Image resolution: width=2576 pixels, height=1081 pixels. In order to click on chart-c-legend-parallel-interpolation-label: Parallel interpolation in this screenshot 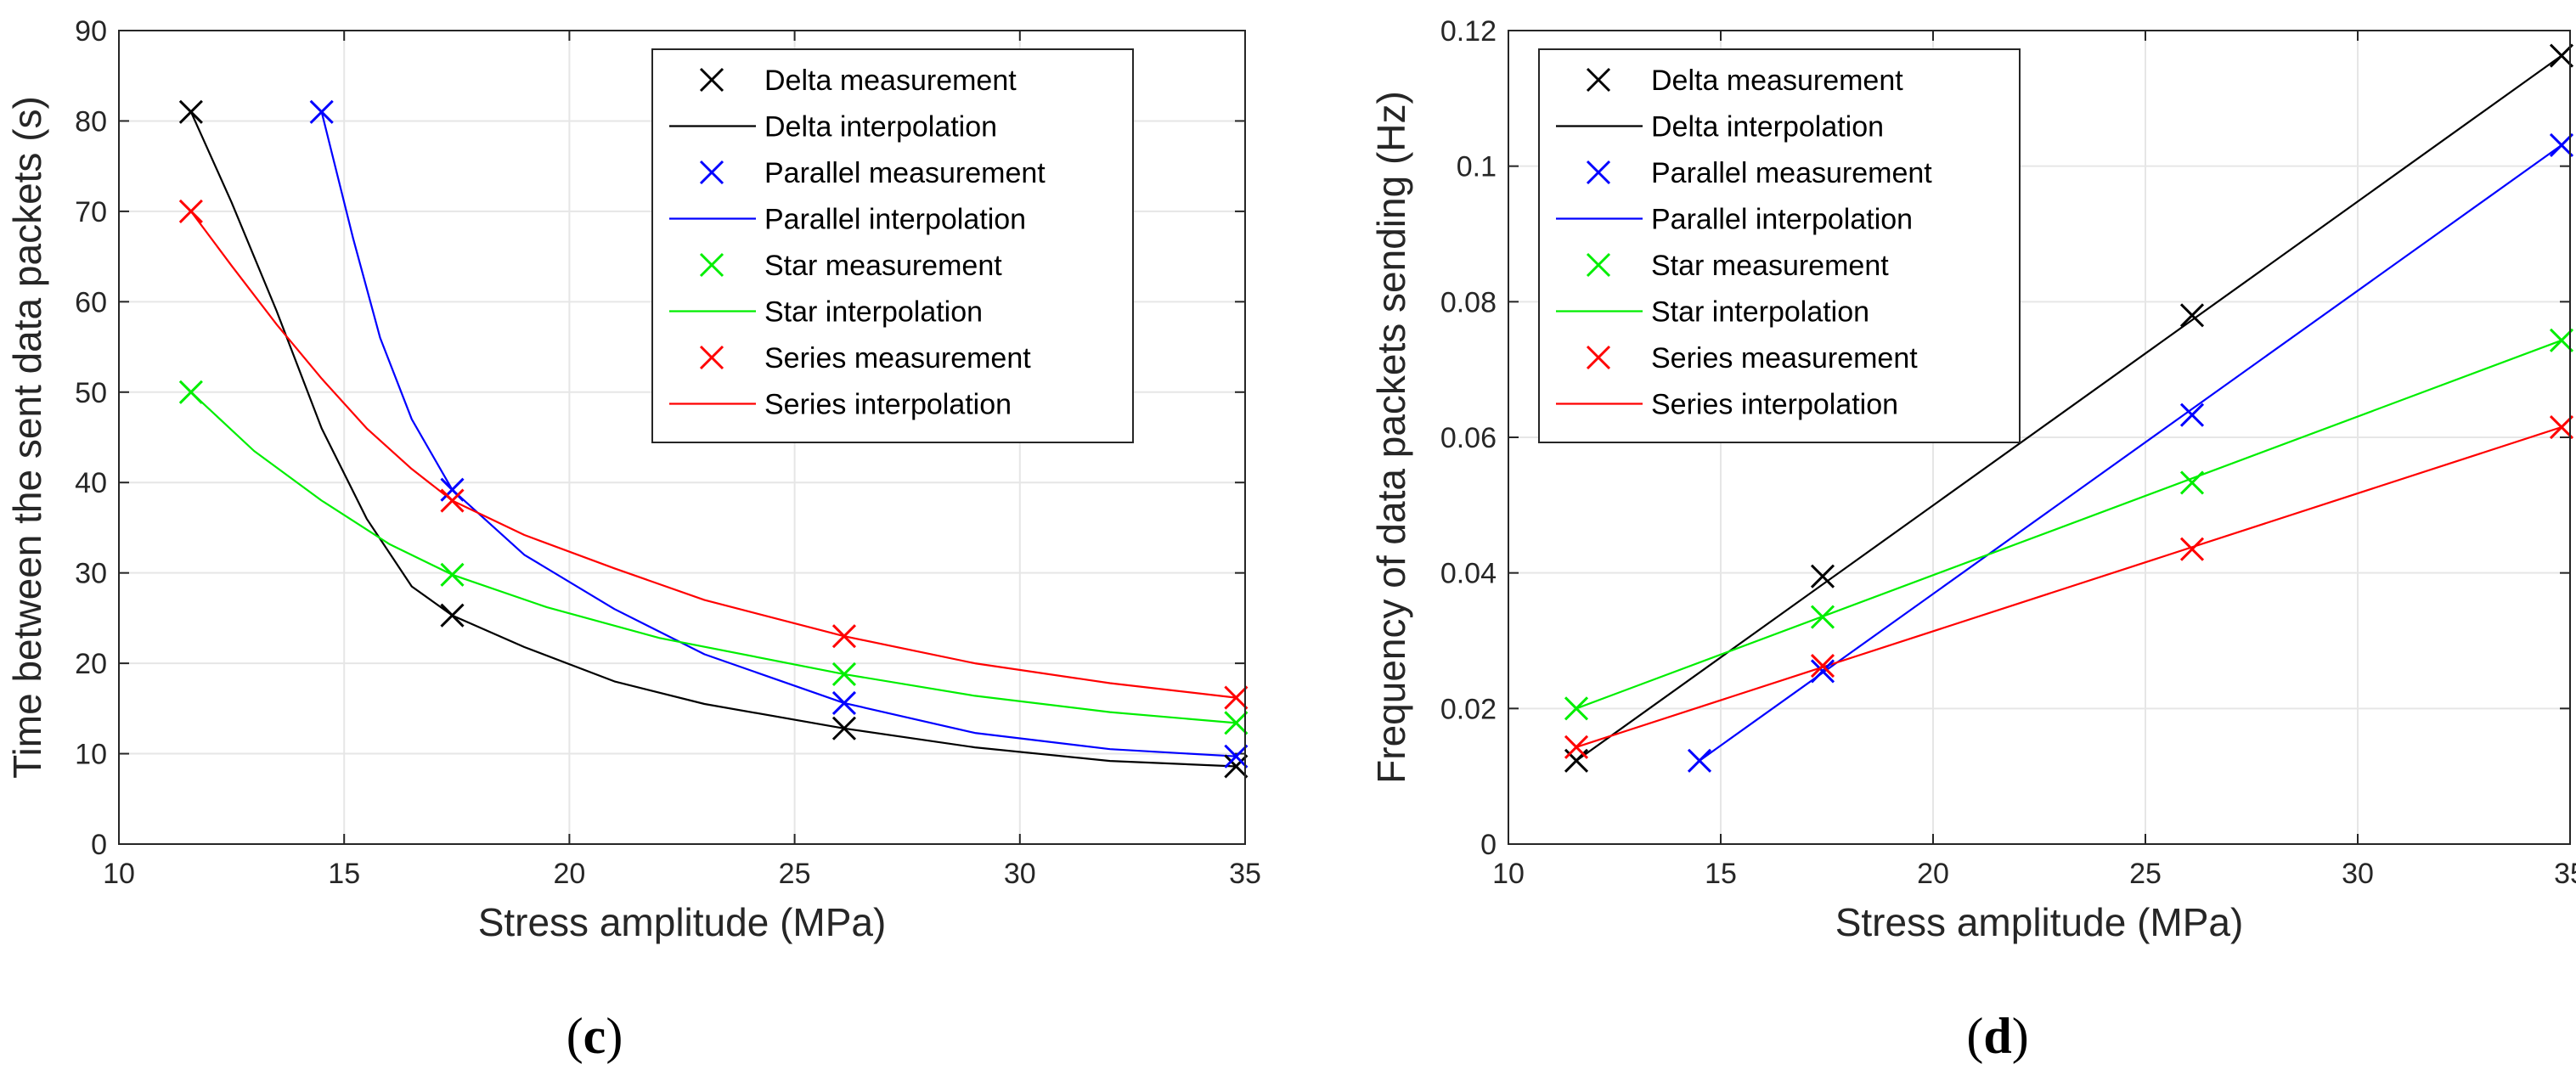, I will do `click(895, 220)`.